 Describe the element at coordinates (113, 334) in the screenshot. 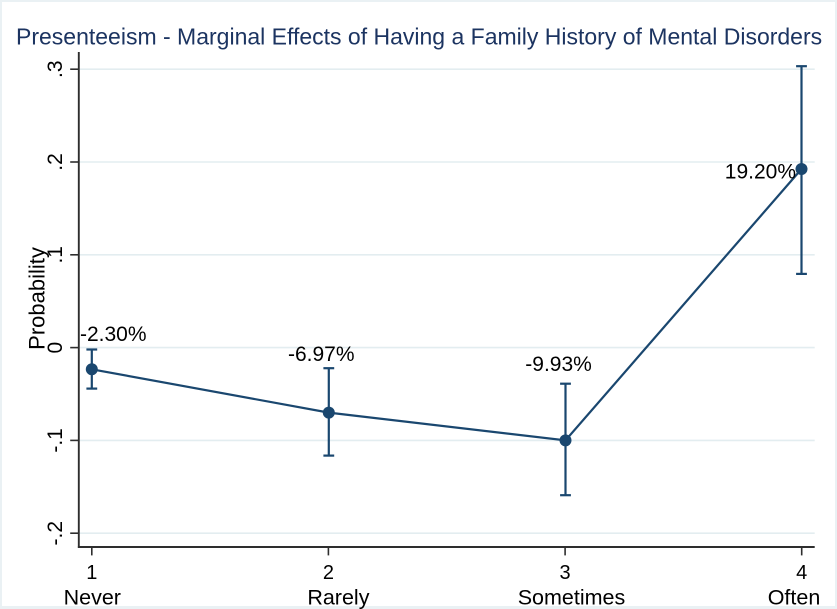

I see `svg-text: -2.30%` at that location.